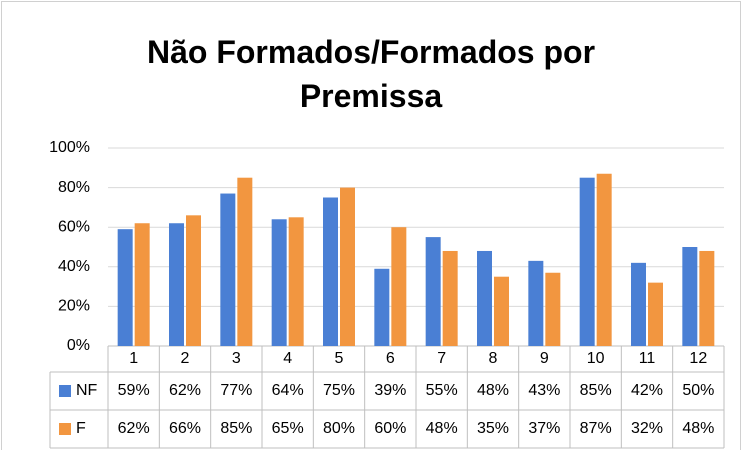 This screenshot has width=742, height=450. What do you see at coordinates (87, 390) in the screenshot?
I see `legend-label: NF` at bounding box center [87, 390].